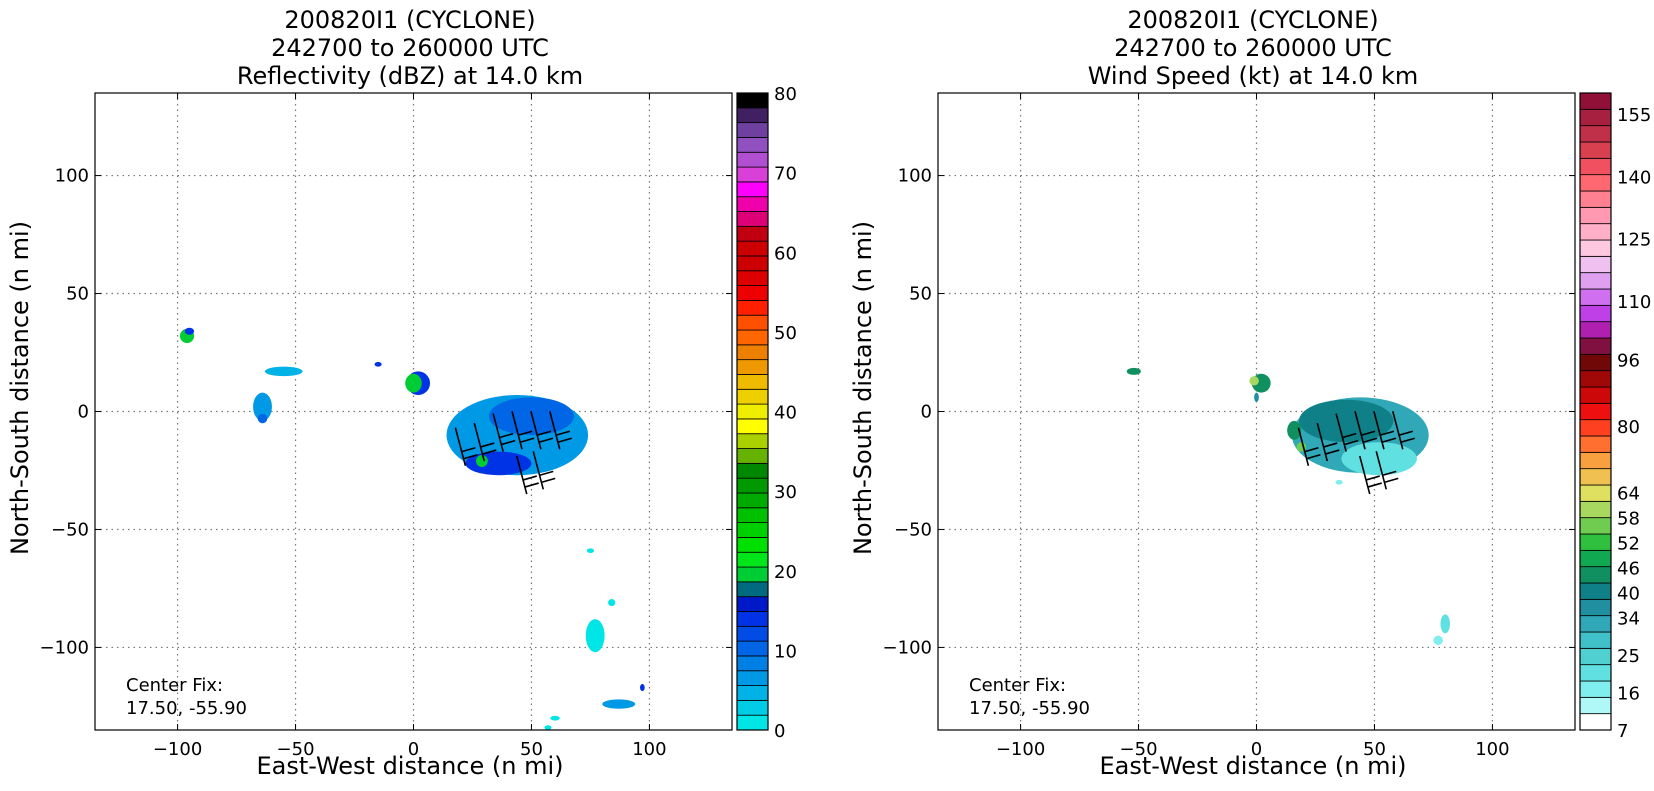 Image resolution: width=1654 pixels, height=791 pixels. What do you see at coordinates (77, 294) in the screenshot?
I see `y-tick-label: 50` at bounding box center [77, 294].